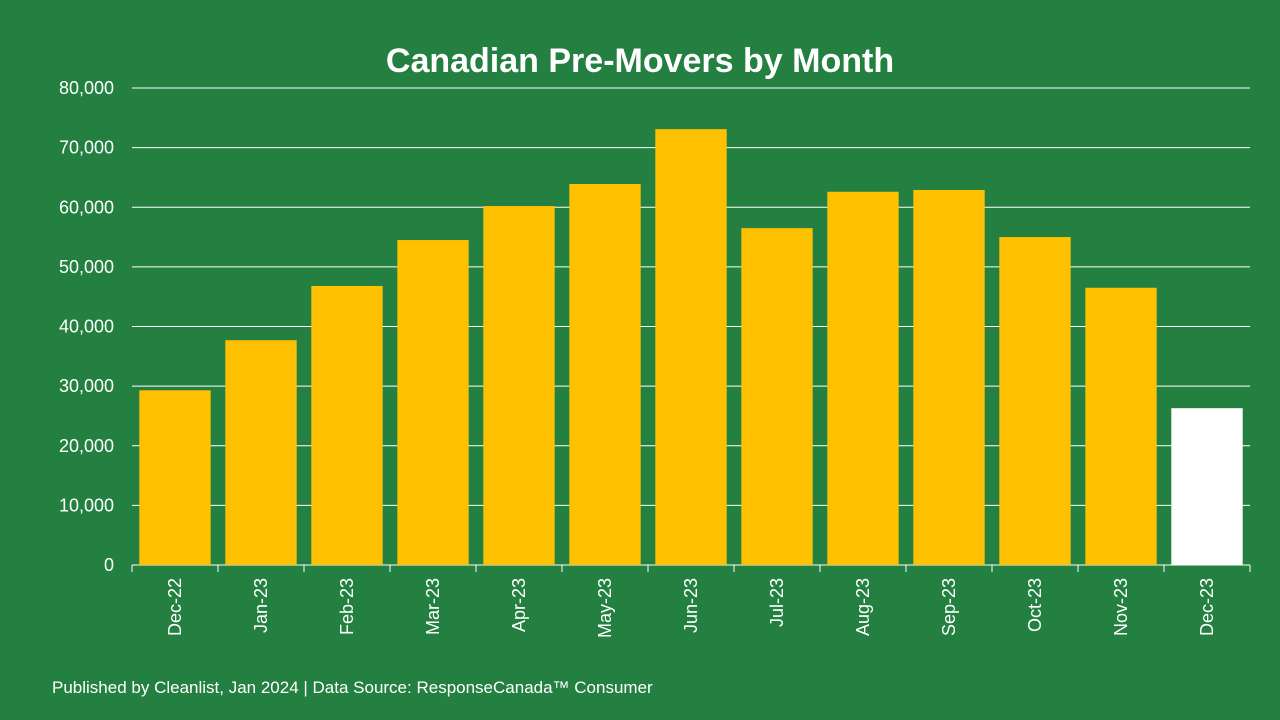 The width and height of the screenshot is (1280, 720). What do you see at coordinates (86, 267) in the screenshot?
I see `y-tick-label: 50,000` at bounding box center [86, 267].